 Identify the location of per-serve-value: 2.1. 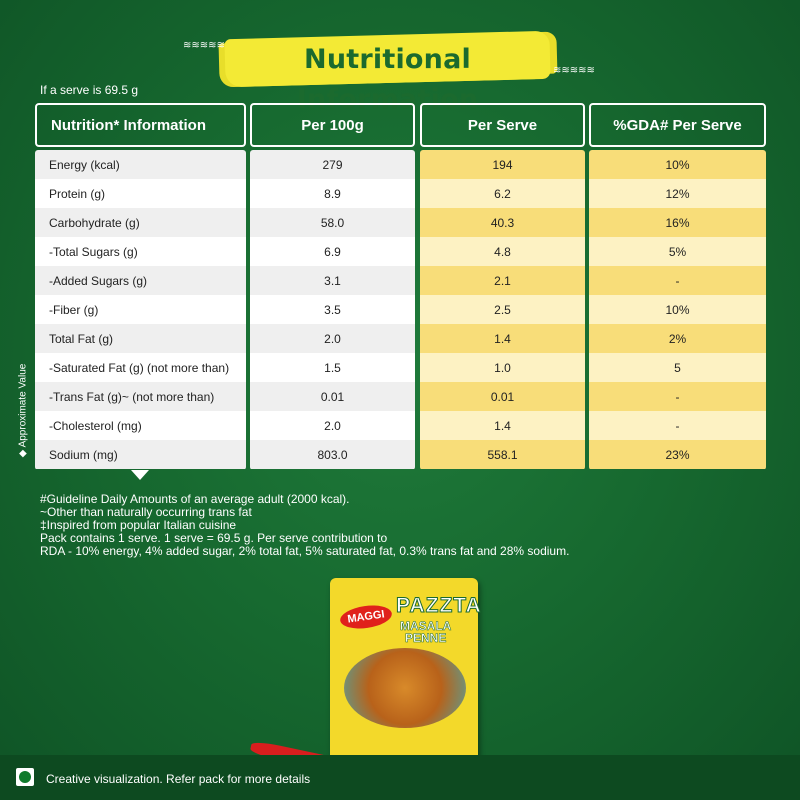
(502, 280).